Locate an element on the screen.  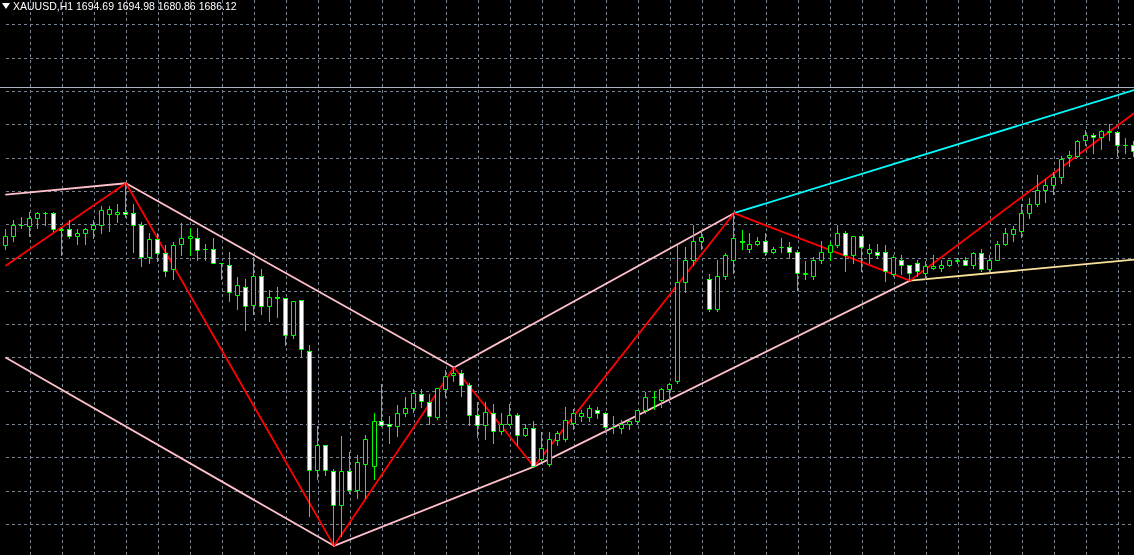
chart-title: XAUUSD,H1 1694.69 1694.98 1680.86 1686.12 is located at coordinates (125, 6).